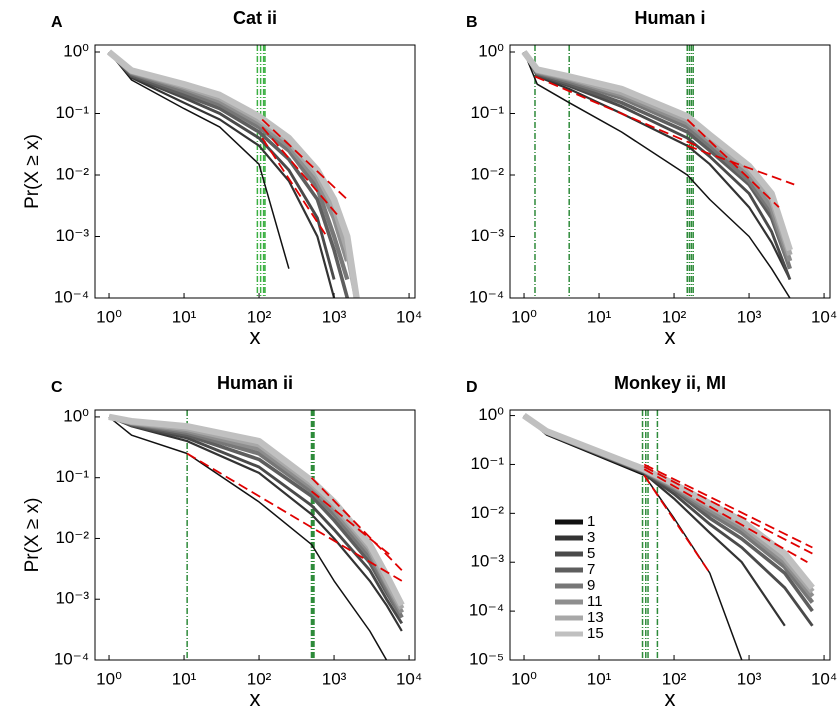 The height and width of the screenshot is (710, 840). Describe the element at coordinates (57, 22) in the screenshot. I see `panel-letter: A` at that location.